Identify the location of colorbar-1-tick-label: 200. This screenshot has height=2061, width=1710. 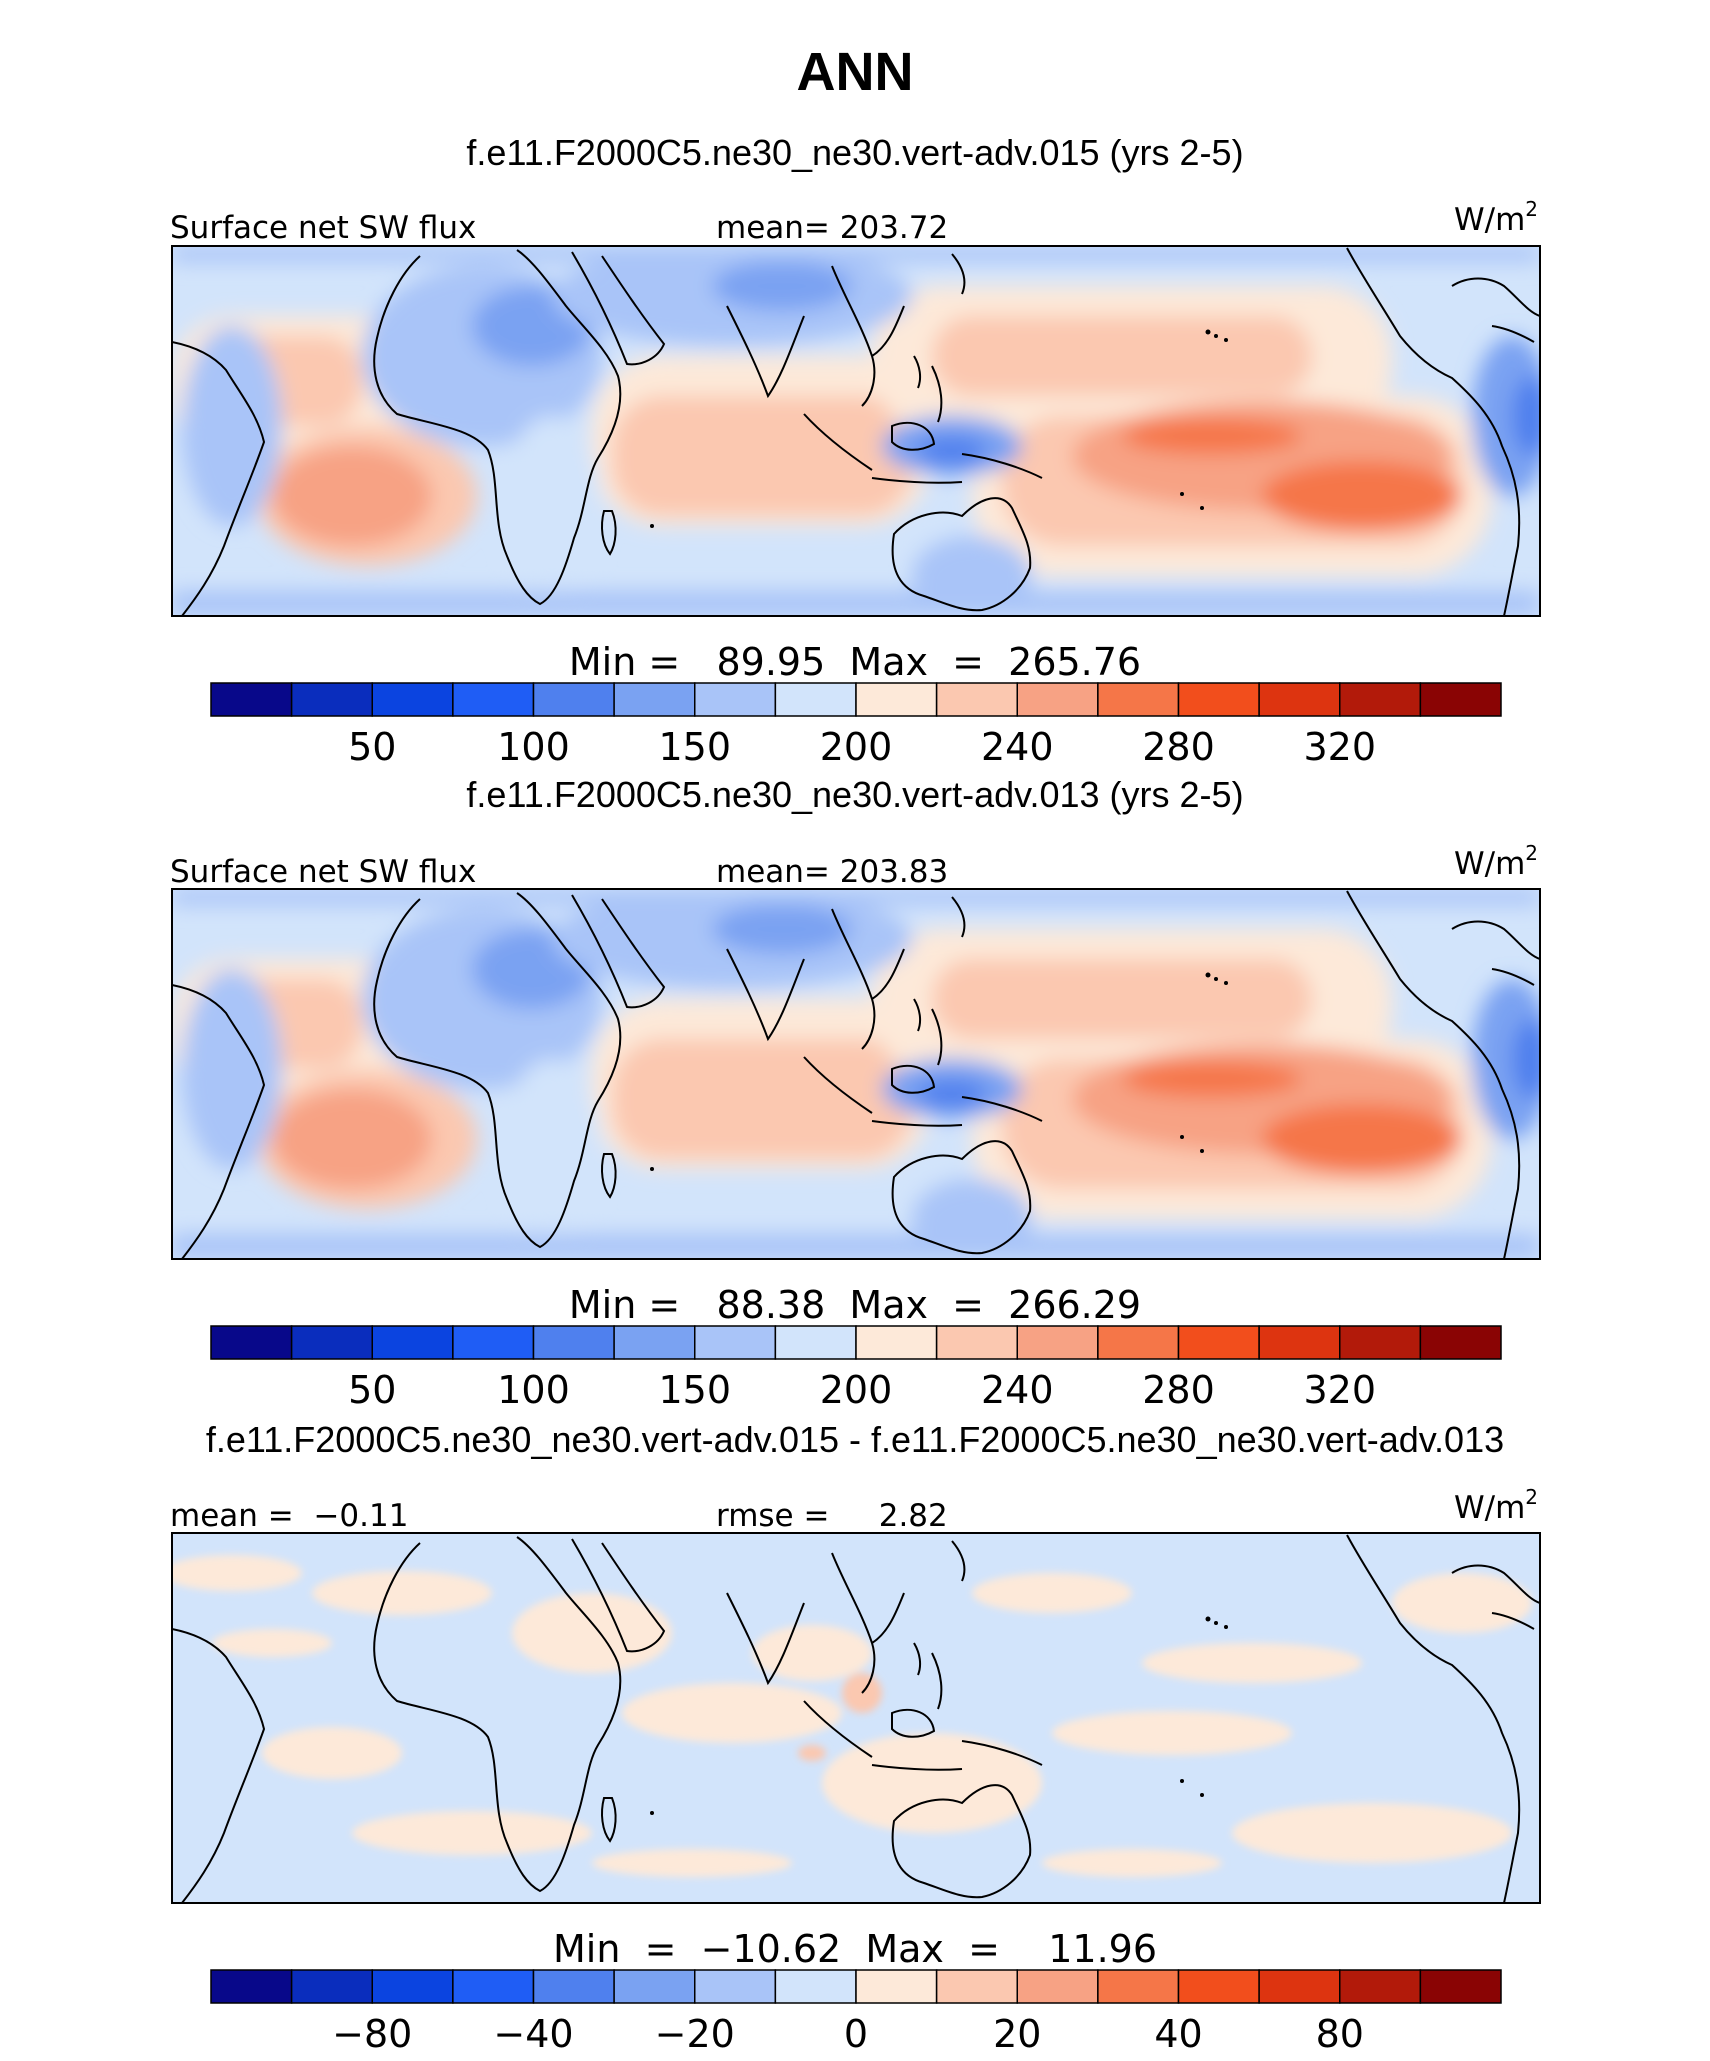
(856, 747).